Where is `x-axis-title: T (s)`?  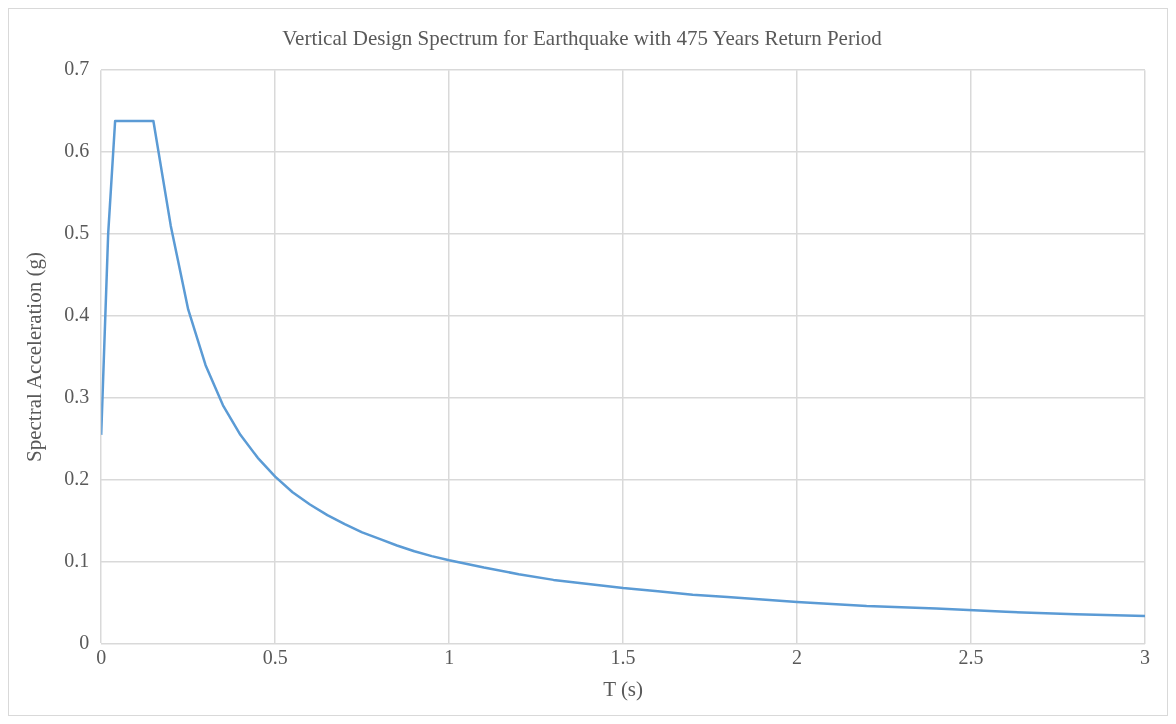
x-axis-title: T (s) is located at coordinates (623, 688).